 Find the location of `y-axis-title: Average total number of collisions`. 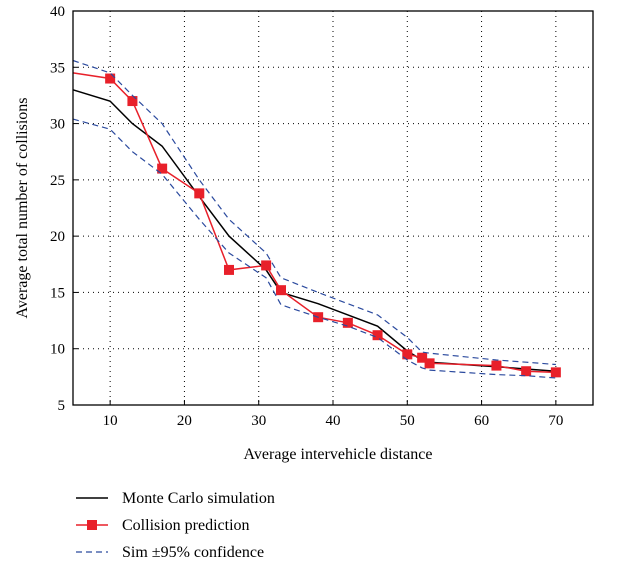

y-axis-title: Average total number of collisions is located at coordinates (22, 208).